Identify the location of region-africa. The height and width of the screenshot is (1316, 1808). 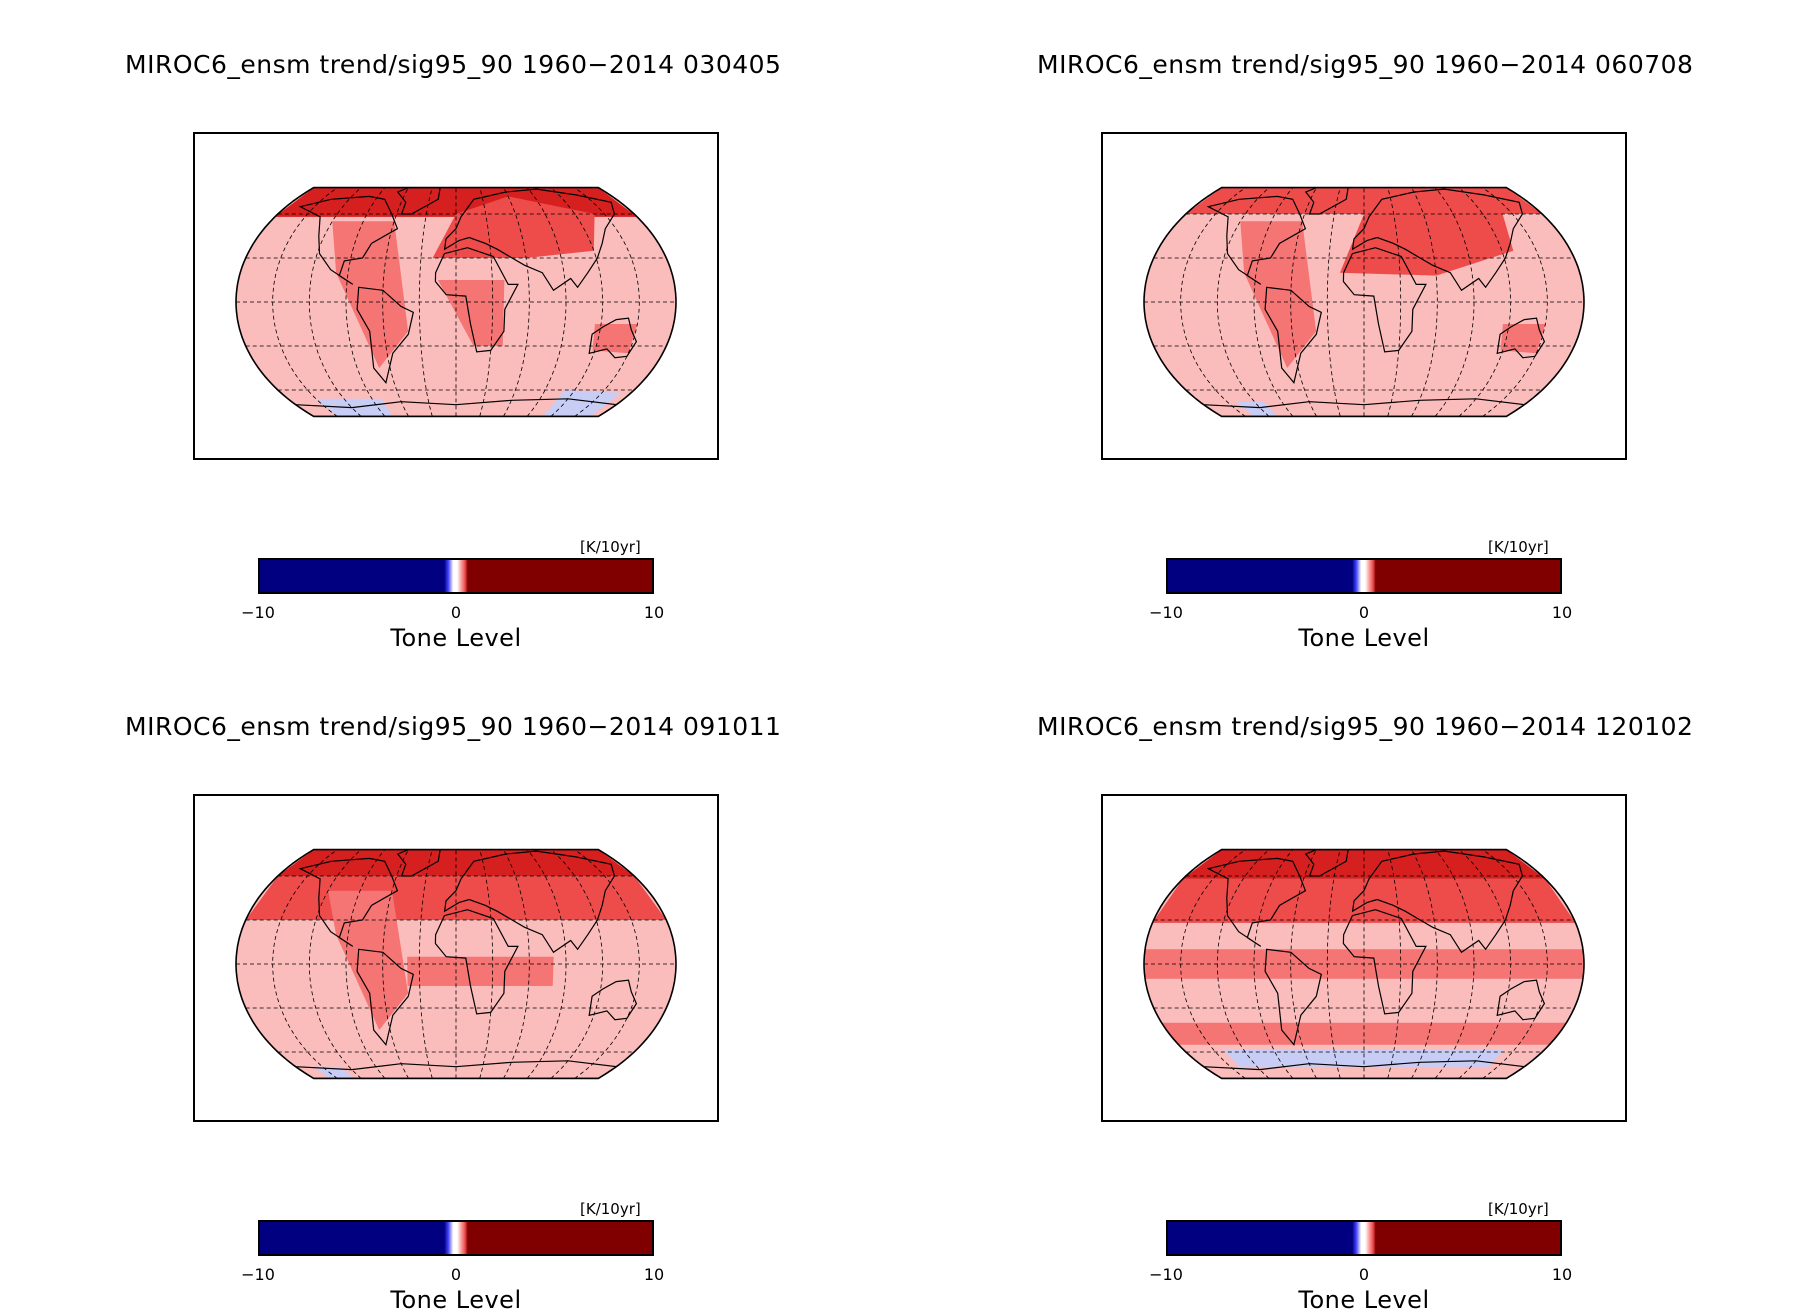
(471, 313).